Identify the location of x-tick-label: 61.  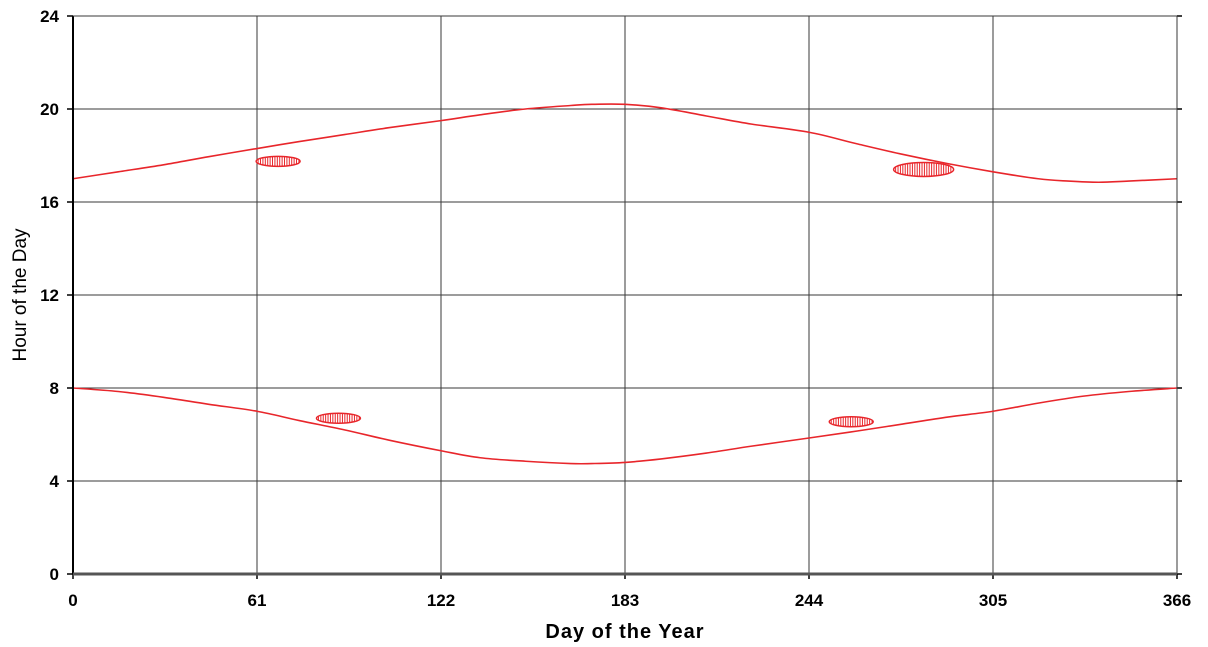
(257, 600).